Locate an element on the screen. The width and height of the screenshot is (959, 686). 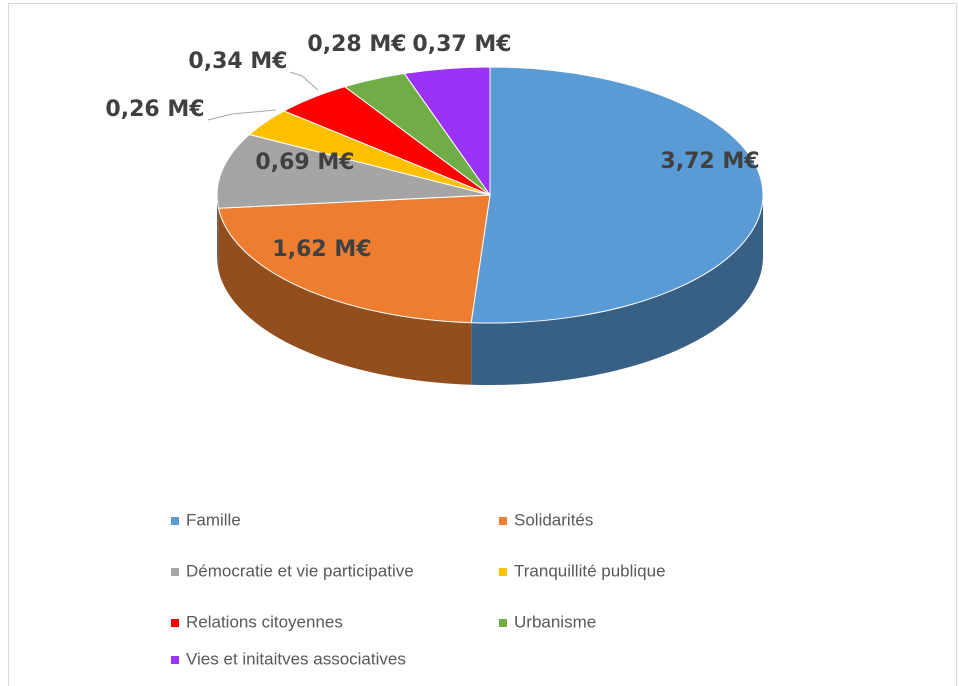
data-label: 0,37 M€ is located at coordinates (461, 44).